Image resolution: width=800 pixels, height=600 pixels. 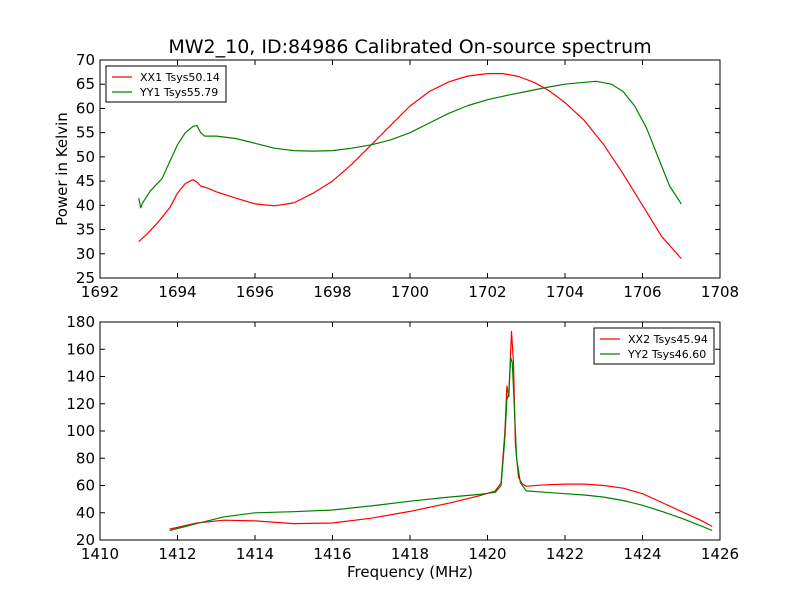 What do you see at coordinates (410, 572) in the screenshot?
I see `x-axis-title: Frequency (MHz)` at bounding box center [410, 572].